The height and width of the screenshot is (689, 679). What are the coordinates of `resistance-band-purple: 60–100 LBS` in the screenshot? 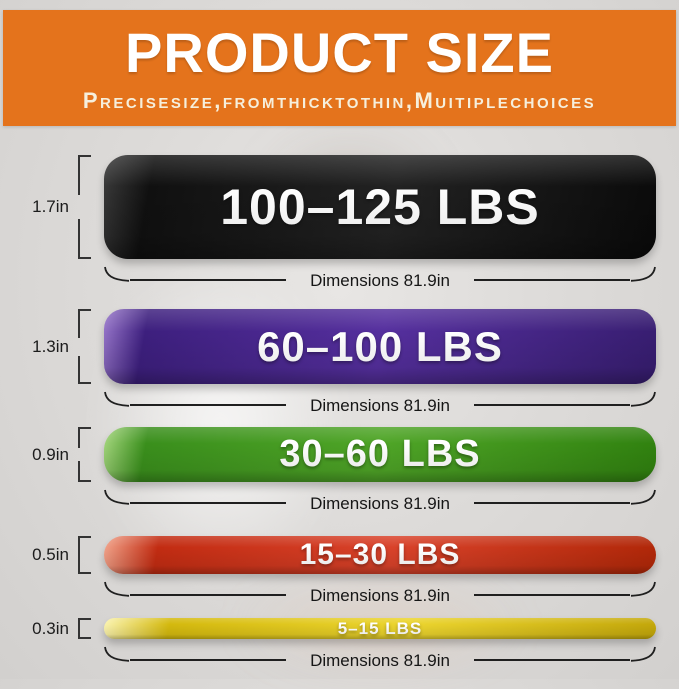 It's located at (380, 346).